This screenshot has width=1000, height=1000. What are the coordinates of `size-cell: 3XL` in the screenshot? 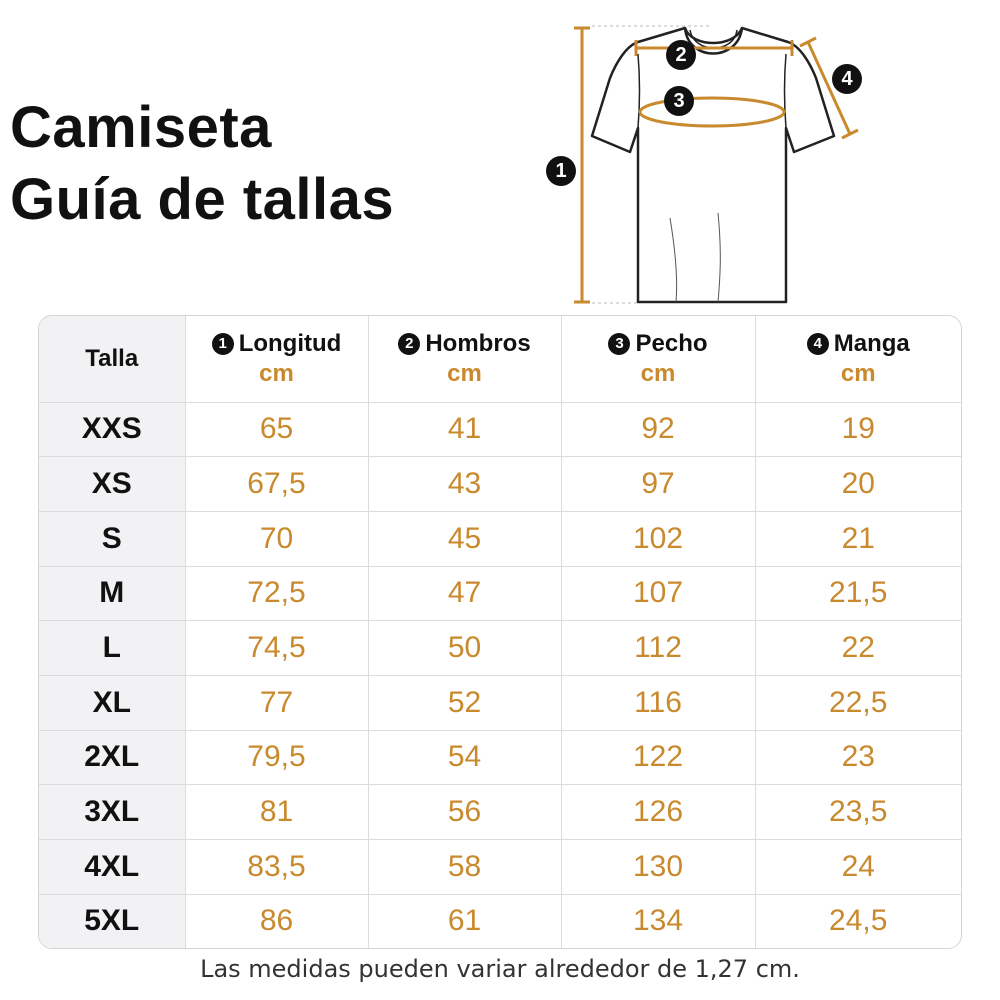 It's located at (112, 812).